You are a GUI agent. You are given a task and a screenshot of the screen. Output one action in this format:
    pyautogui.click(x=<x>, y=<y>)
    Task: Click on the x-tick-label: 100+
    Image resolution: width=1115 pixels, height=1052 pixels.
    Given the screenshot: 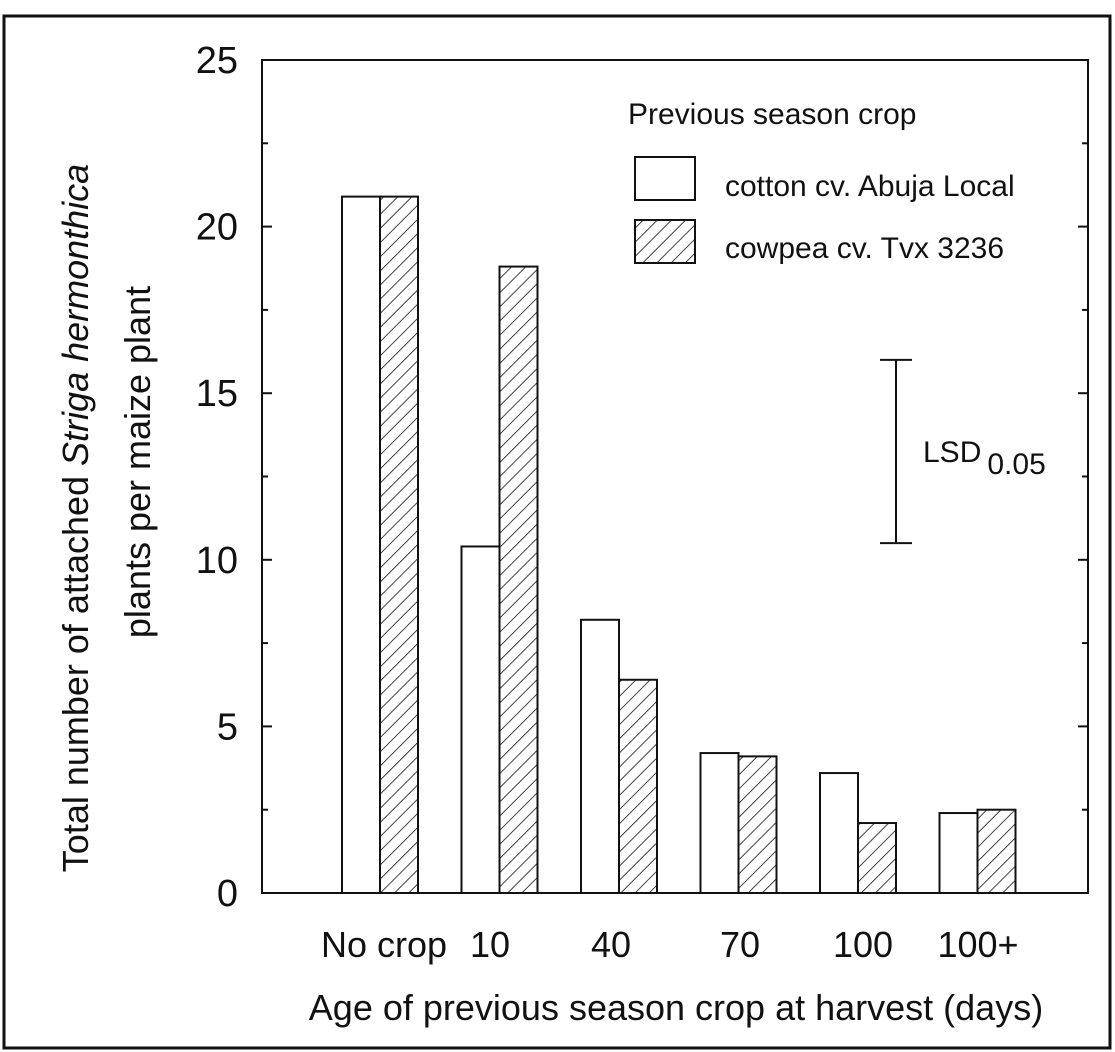 What is the action you would take?
    pyautogui.click(x=977, y=944)
    